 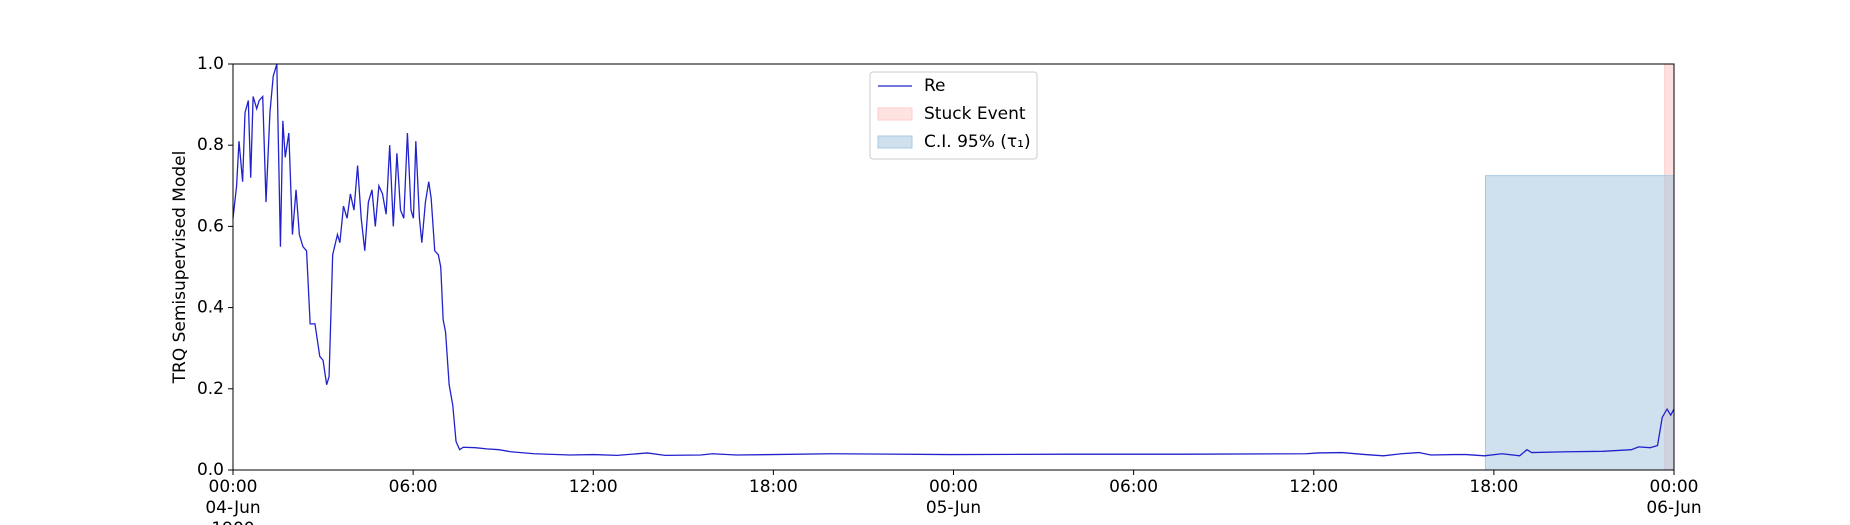 What do you see at coordinates (935, 86) in the screenshot?
I see `legend-label: Re` at bounding box center [935, 86].